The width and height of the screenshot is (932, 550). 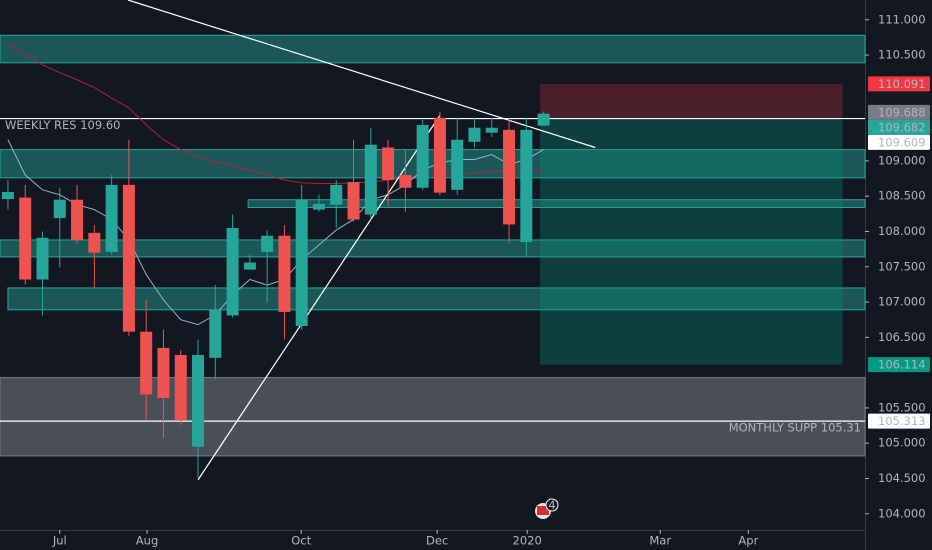 I want to click on y-tick-label: 104.000, so click(x=902, y=513).